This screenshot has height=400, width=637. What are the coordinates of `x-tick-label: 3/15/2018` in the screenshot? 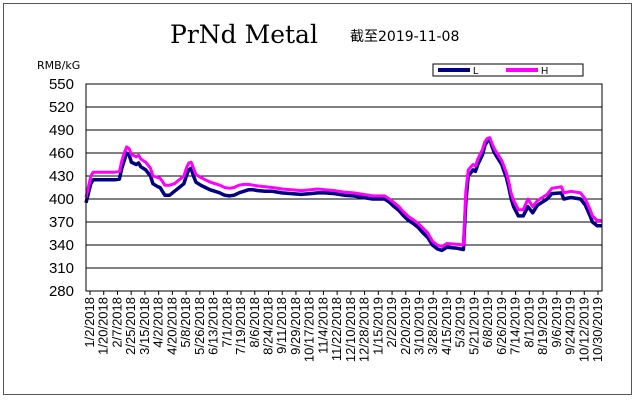 It's located at (144, 326).